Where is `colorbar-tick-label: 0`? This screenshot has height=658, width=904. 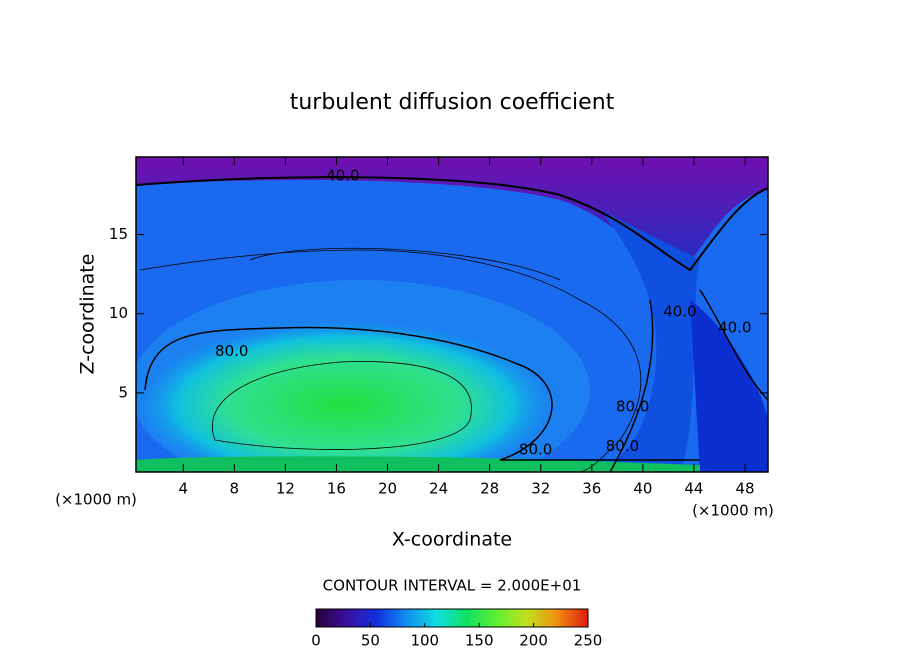 colorbar-tick-label: 0 is located at coordinates (316, 641).